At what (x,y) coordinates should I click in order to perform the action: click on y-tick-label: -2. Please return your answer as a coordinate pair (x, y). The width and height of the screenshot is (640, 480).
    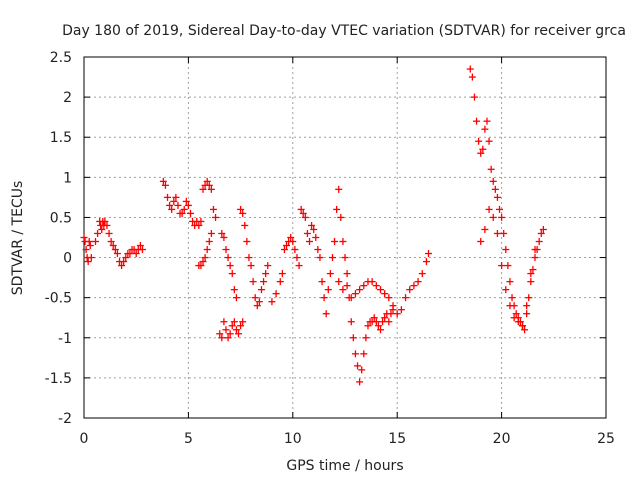
    Looking at the image, I should click on (65, 419).